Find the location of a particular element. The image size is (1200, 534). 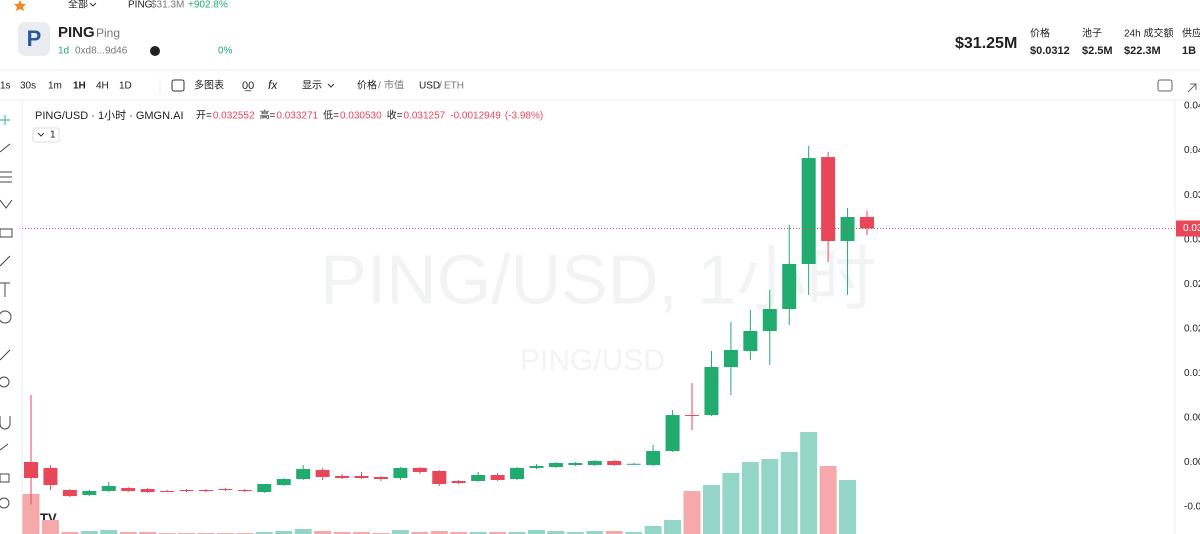

y-tick-label: 0.00 is located at coordinates (1192, 418).